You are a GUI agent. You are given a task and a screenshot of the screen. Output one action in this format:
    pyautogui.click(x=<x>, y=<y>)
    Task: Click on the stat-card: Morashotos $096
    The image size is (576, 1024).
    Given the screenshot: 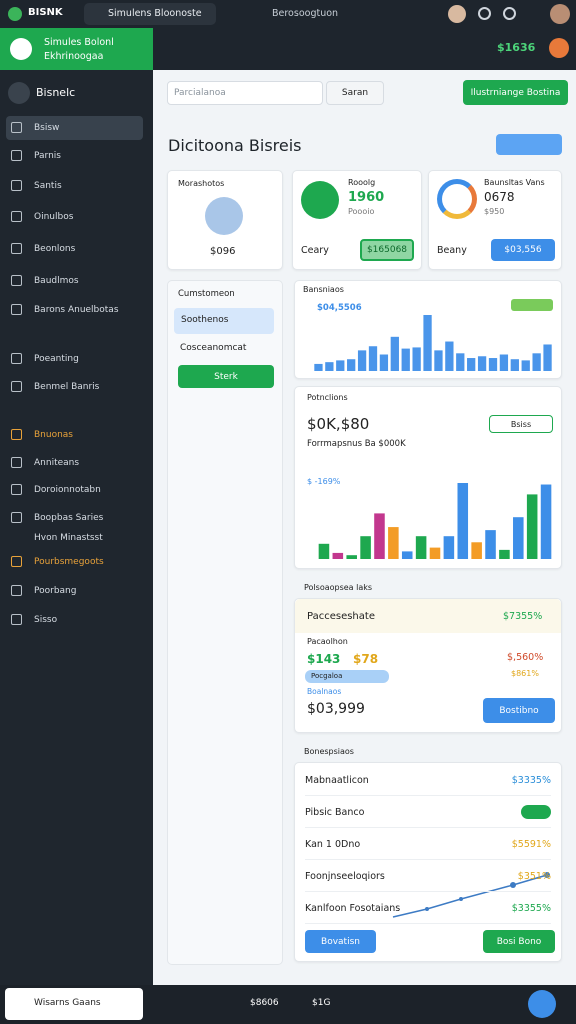 What is the action you would take?
    pyautogui.click(x=225, y=220)
    